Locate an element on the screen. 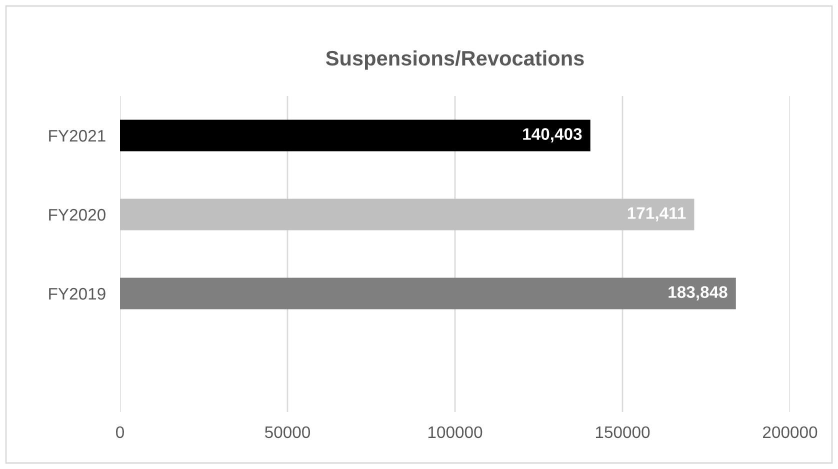 This screenshot has height=469, width=838. x-tick-label: 50000 is located at coordinates (287, 432).